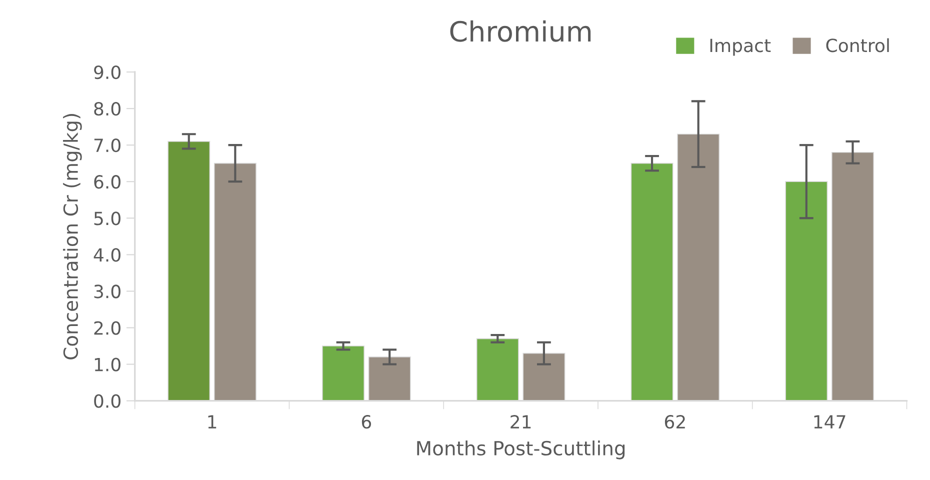  What do you see at coordinates (107, 145) in the screenshot?
I see `y-tick-label: 7.0` at bounding box center [107, 145].